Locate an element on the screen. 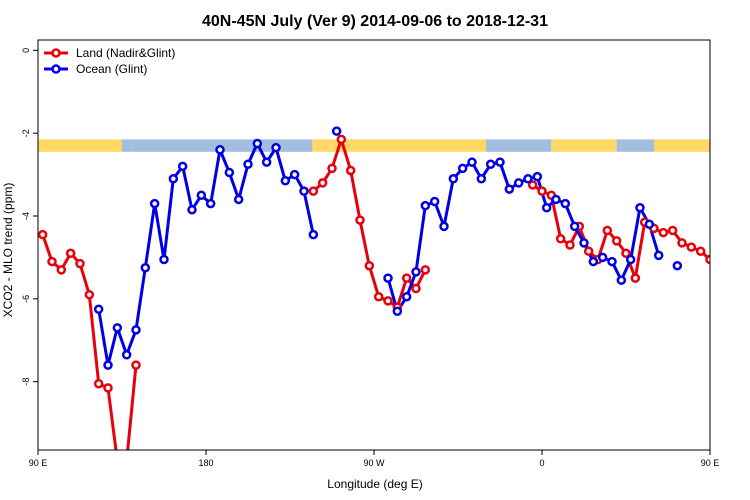  x-tick-label: 0 is located at coordinates (541, 463).